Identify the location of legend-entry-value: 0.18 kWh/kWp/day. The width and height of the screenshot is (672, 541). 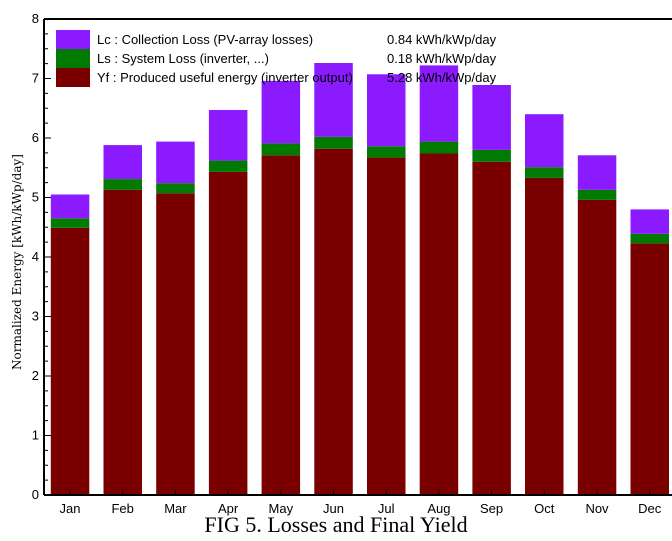
(442, 58).